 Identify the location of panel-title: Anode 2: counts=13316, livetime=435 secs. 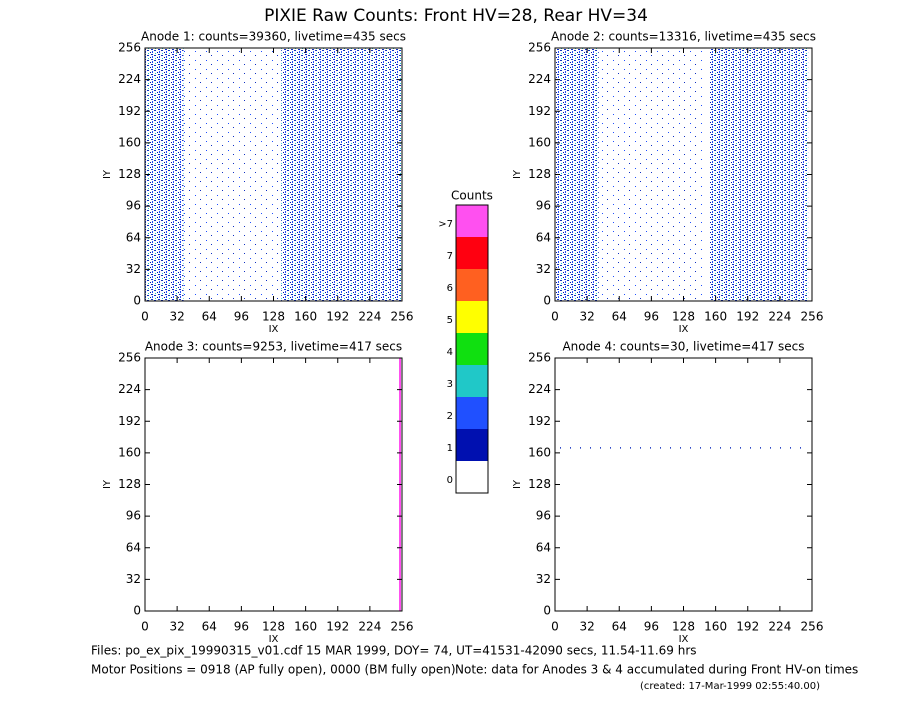
(683, 37).